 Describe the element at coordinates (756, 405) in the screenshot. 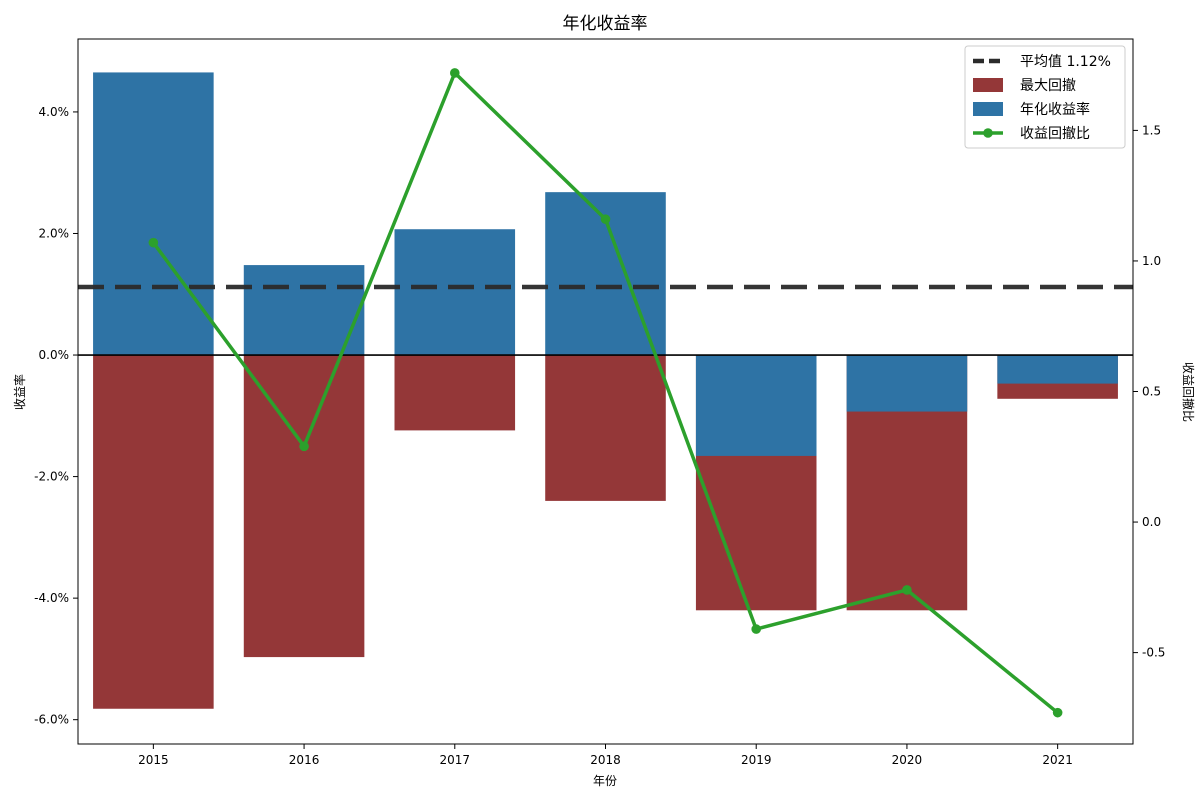

I see `bar-annual-return-2019` at that location.